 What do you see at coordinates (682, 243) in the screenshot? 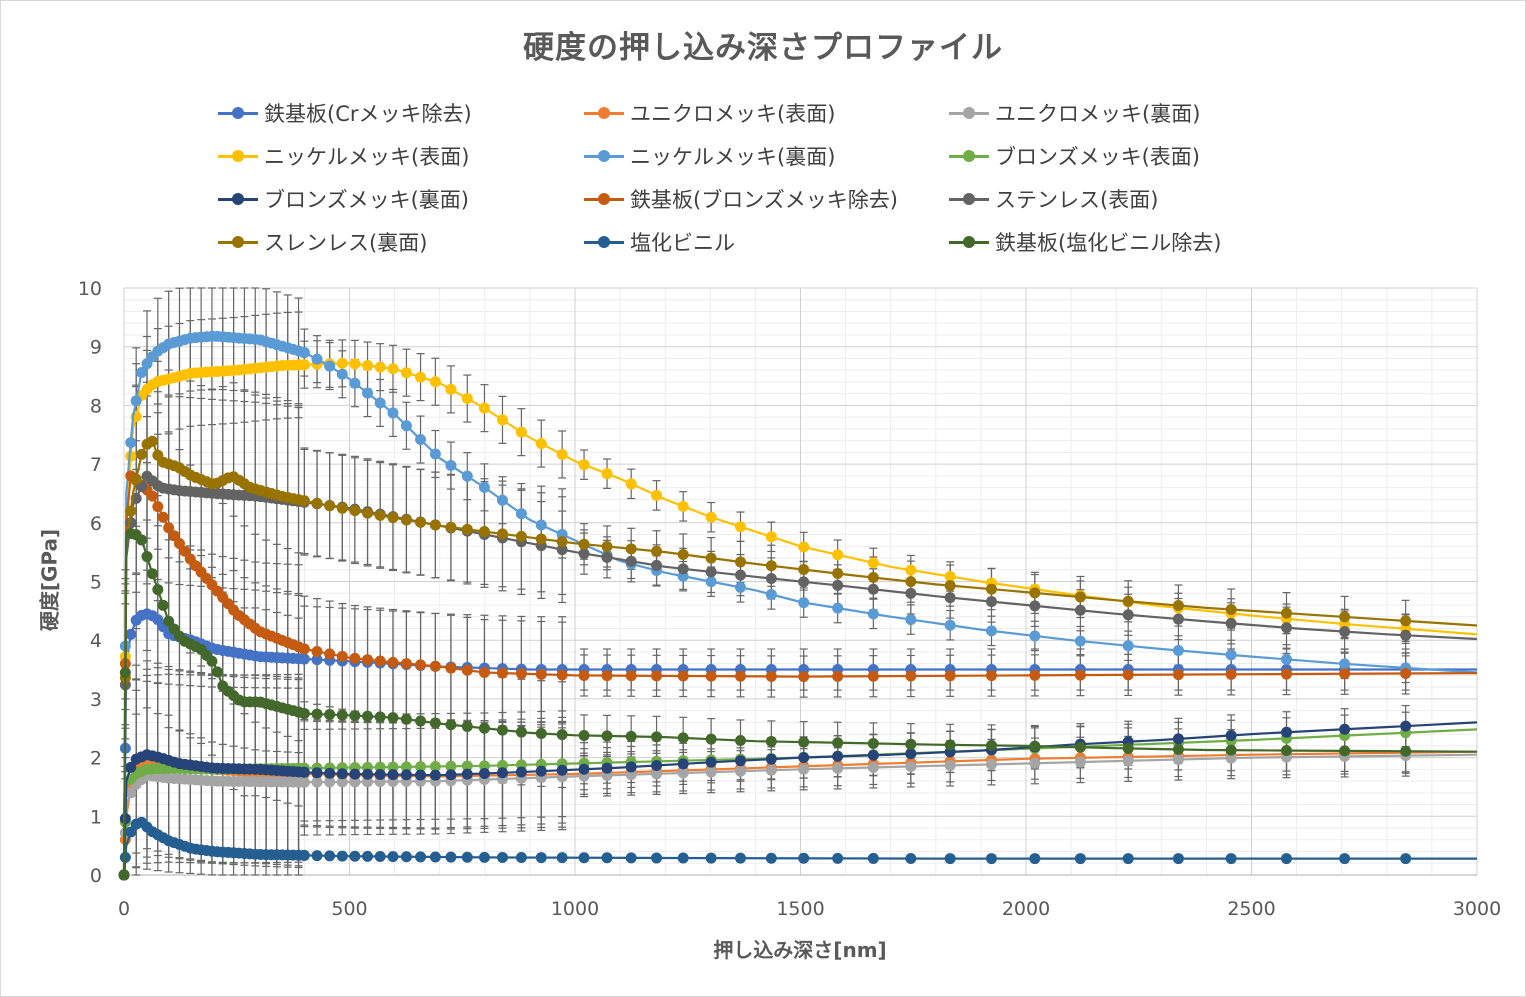
I see `legend-label: 塩化ビニル` at bounding box center [682, 243].